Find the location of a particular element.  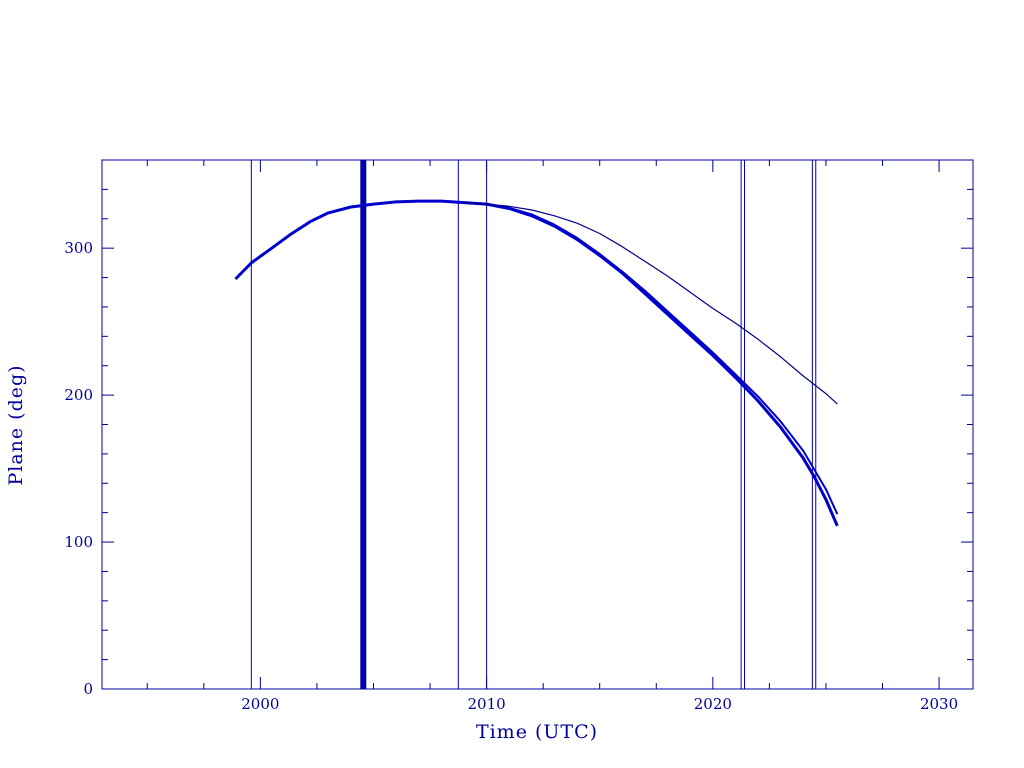

x-tick-label-2010: 2010 is located at coordinates (487, 704).